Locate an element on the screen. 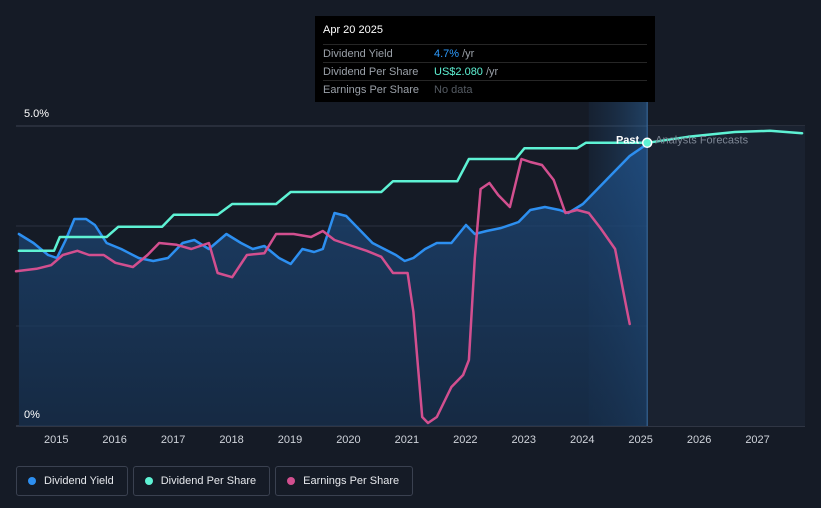 Image resolution: width=821 pixels, height=508 pixels. highlight-marker is located at coordinates (647, 143).